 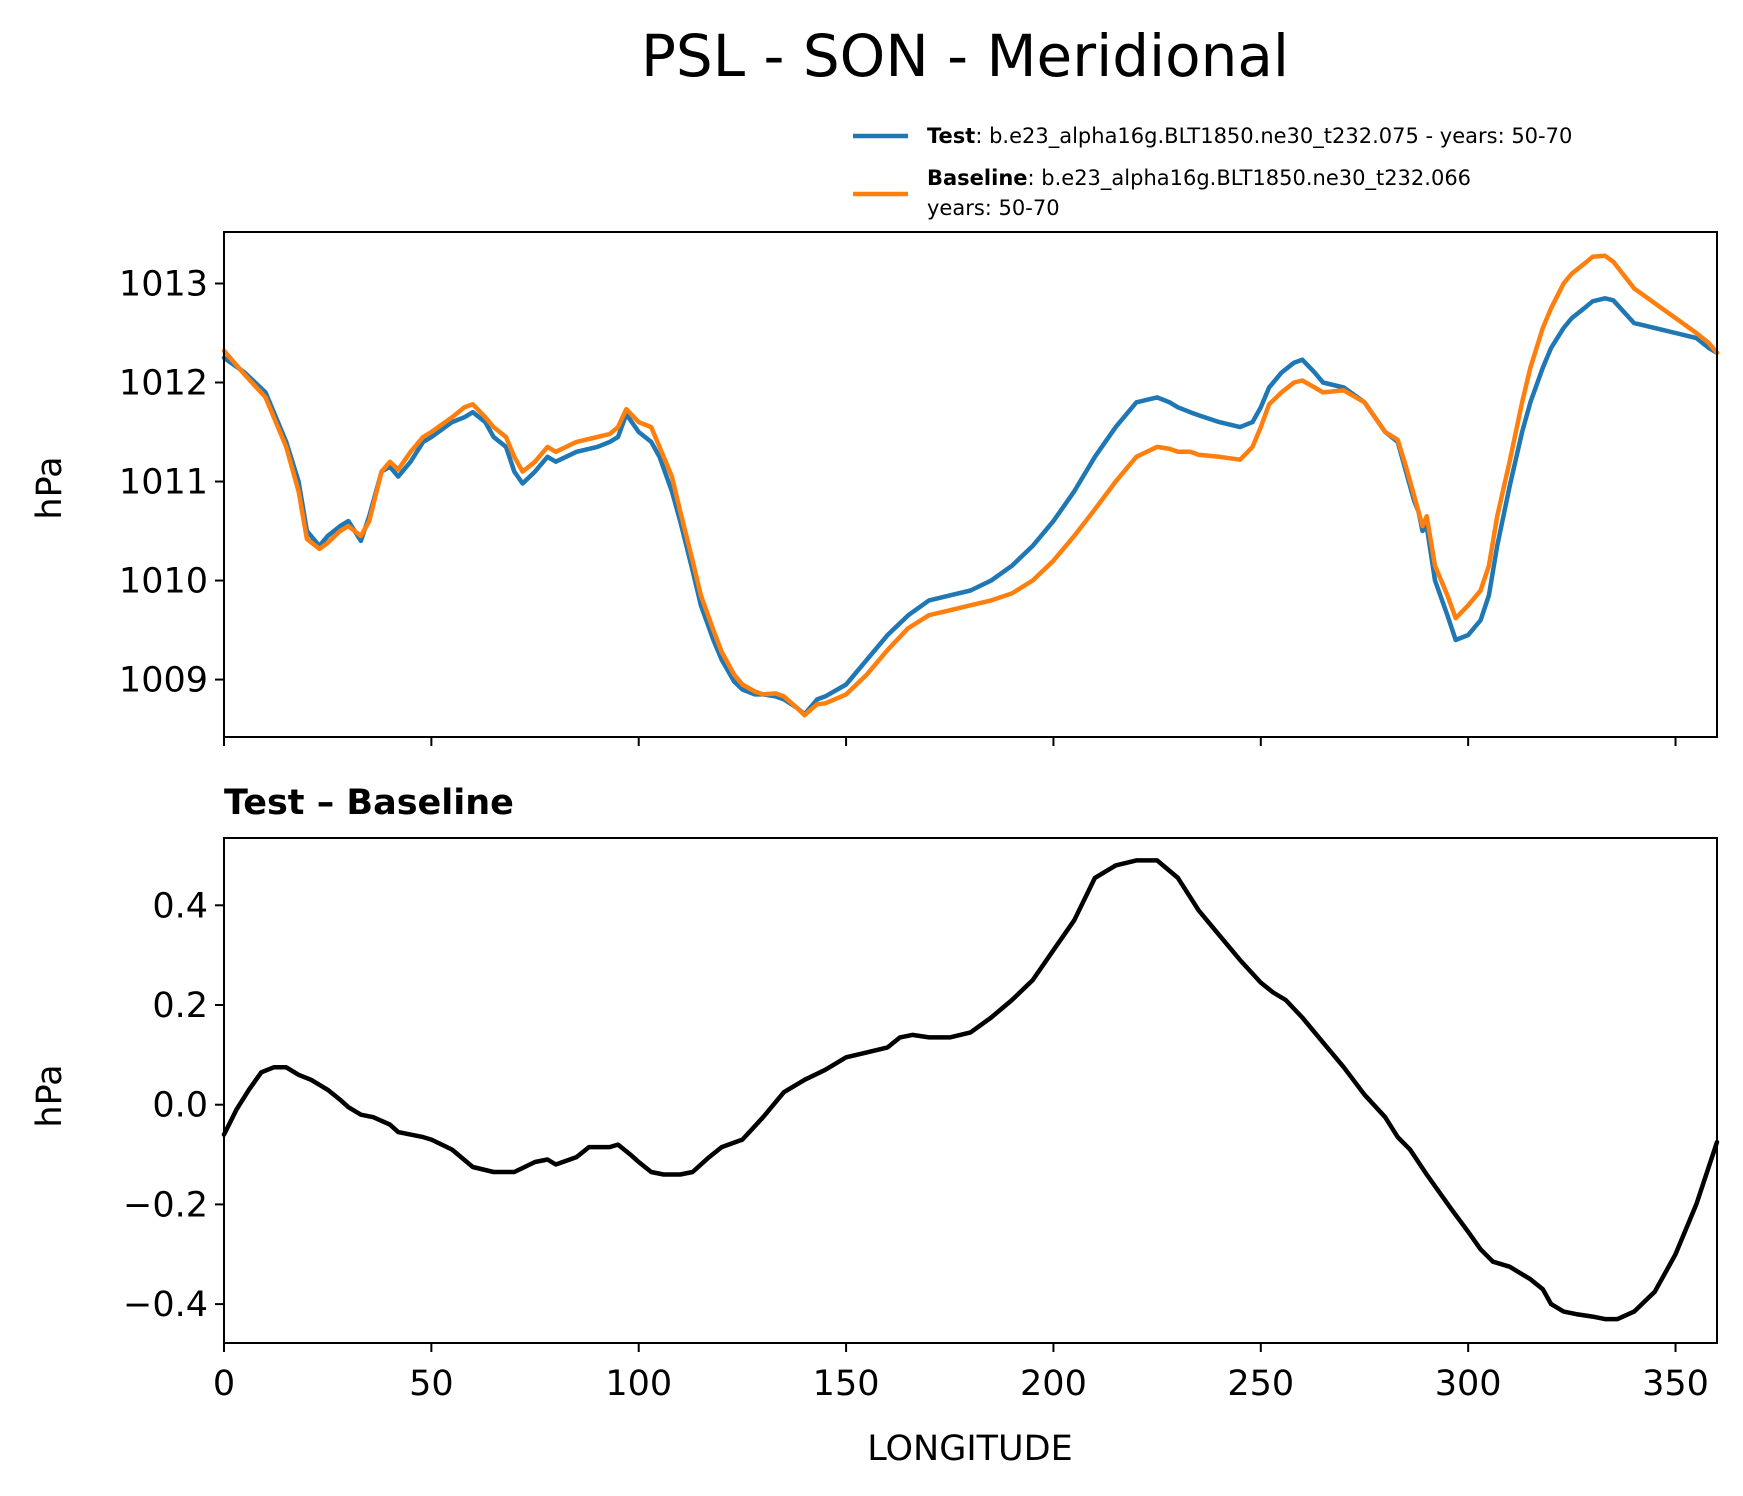 What do you see at coordinates (369, 803) in the screenshot?
I see `diff-subtitle: Test – Baseline` at bounding box center [369, 803].